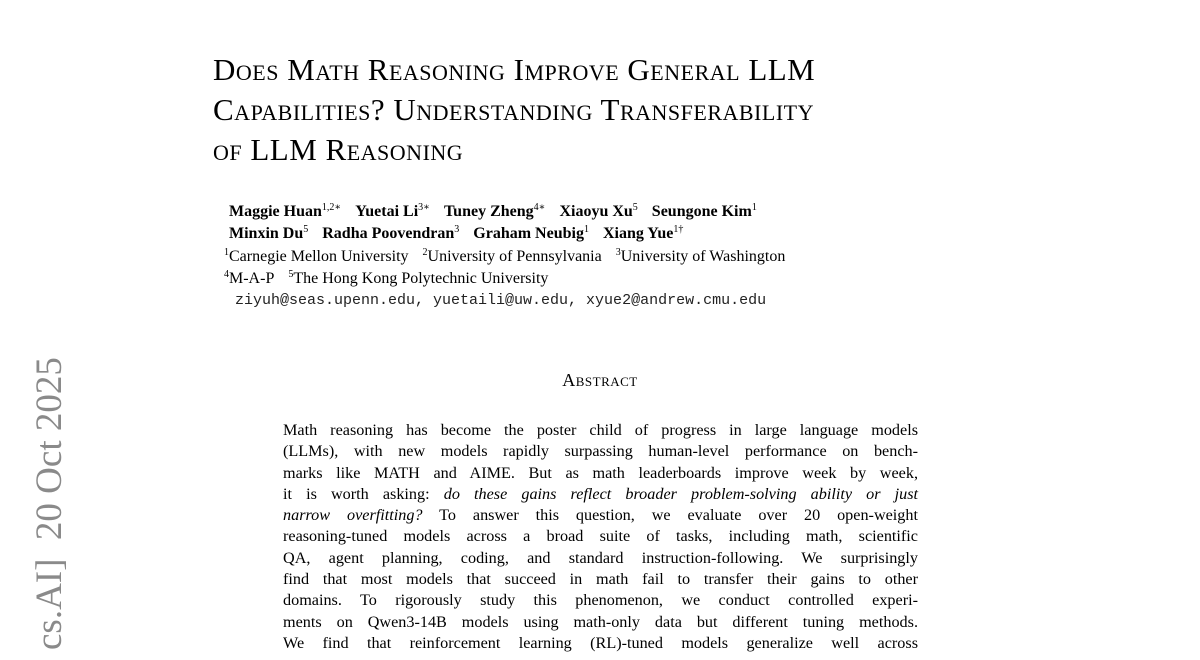 The image size is (1200, 660). Describe the element at coordinates (226, 274) in the screenshot. I see `affiliation-mark: 4` at that location.